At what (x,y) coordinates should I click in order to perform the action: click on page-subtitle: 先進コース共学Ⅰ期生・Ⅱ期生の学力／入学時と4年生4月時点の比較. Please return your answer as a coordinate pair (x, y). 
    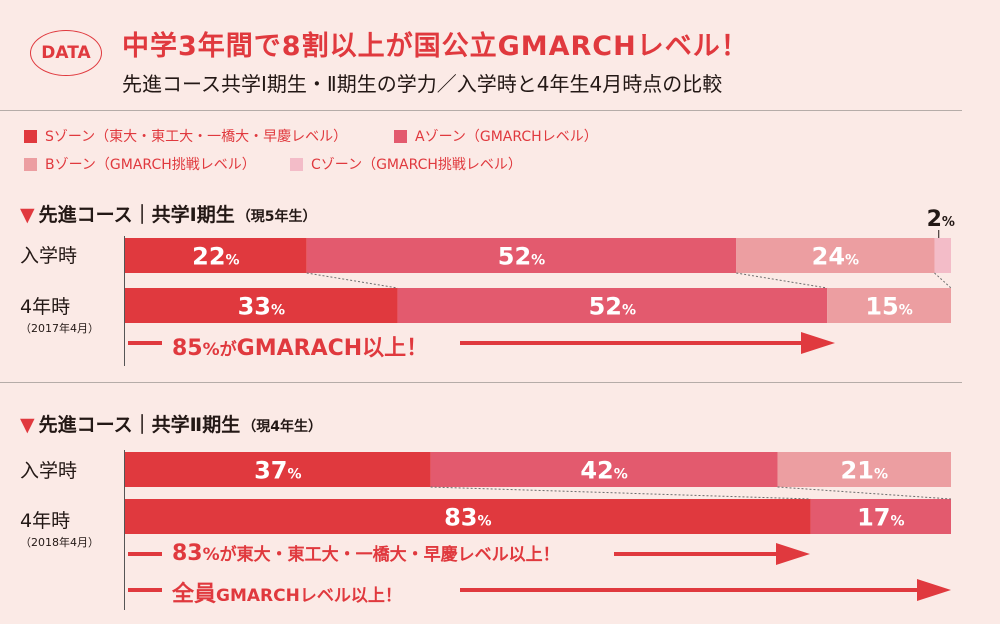
    Looking at the image, I should click on (422, 84).